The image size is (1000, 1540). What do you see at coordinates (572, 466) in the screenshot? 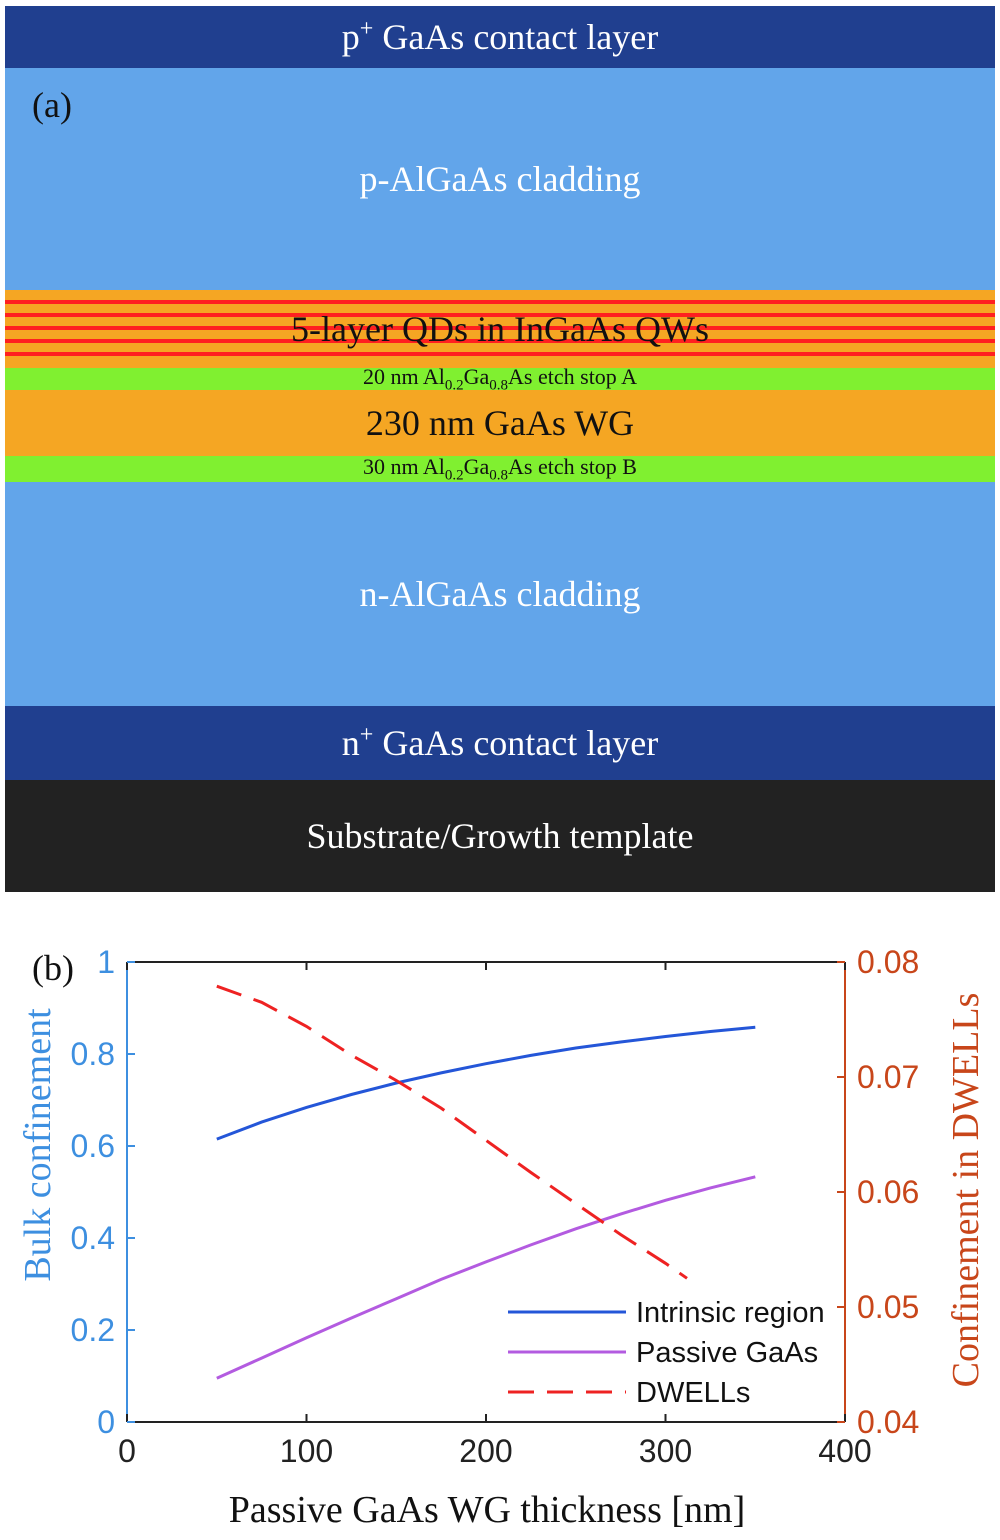
I see `etch-b-post: As etch stop B` at bounding box center [572, 466].